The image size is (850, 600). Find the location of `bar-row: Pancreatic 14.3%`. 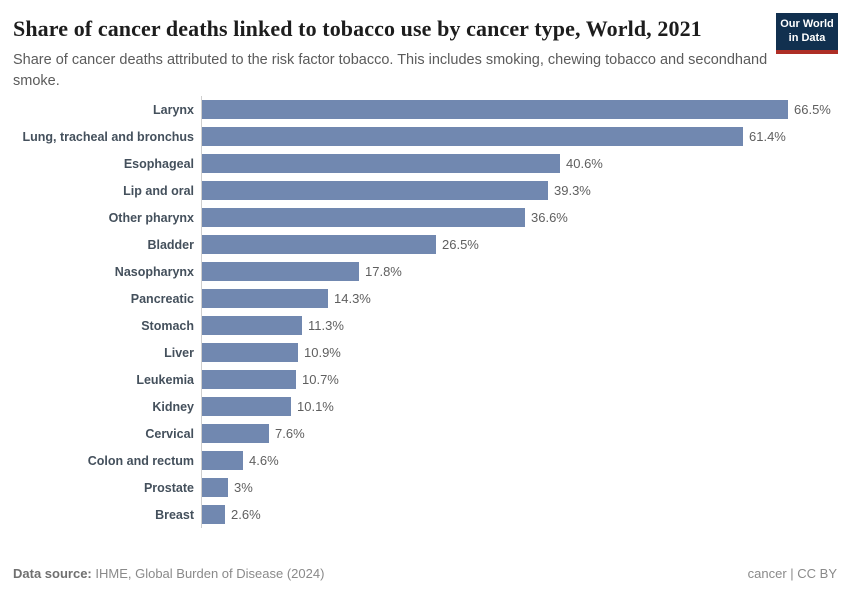

bar-row: Pancreatic 14.3% is located at coordinates (425, 299).